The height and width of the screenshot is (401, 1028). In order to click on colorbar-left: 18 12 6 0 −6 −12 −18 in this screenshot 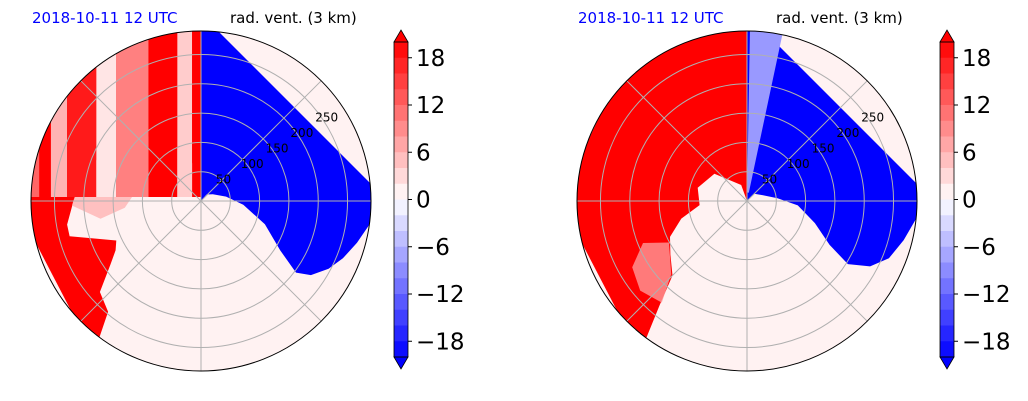, I will do `click(429, 199)`.